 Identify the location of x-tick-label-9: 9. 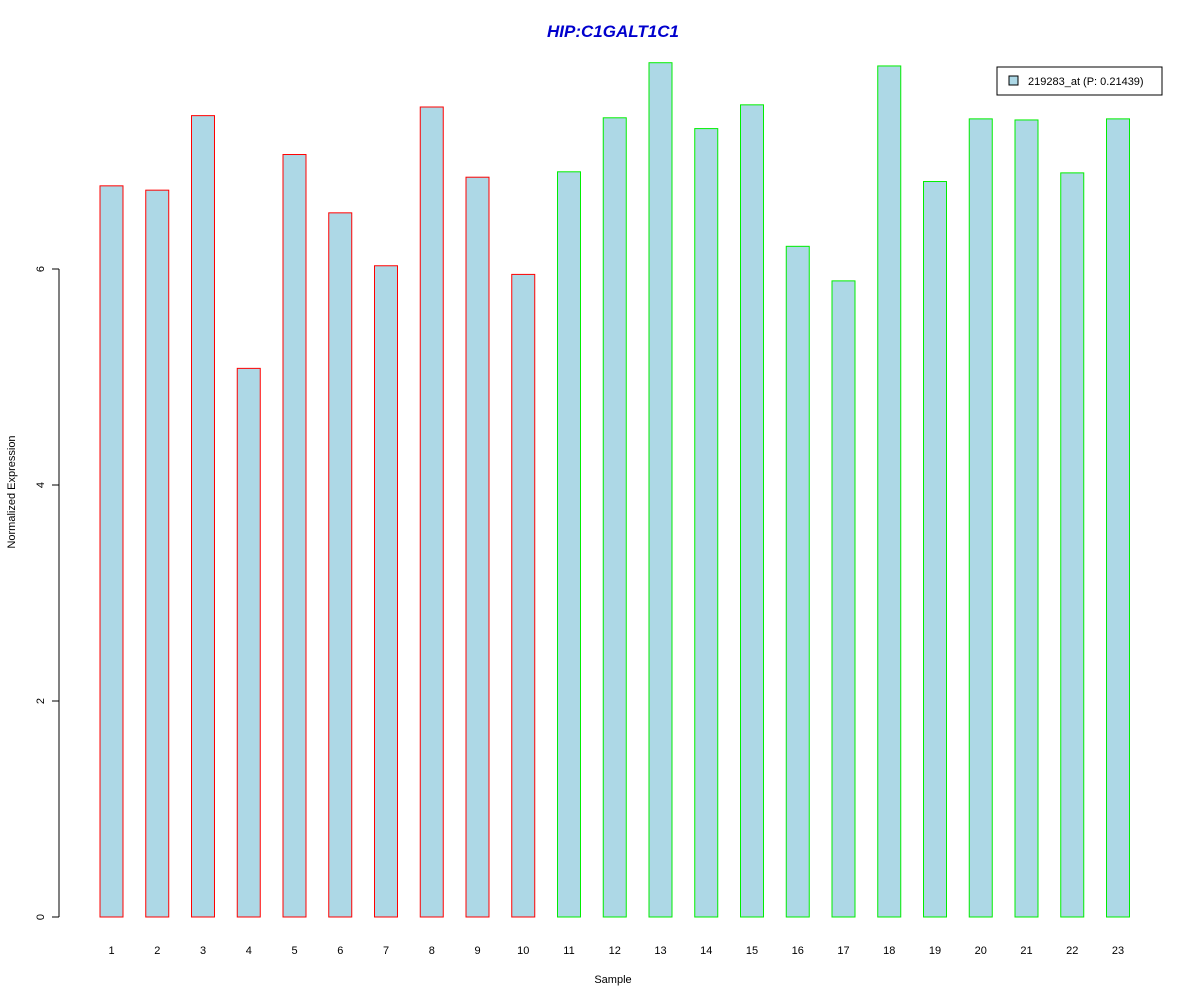
(477, 951).